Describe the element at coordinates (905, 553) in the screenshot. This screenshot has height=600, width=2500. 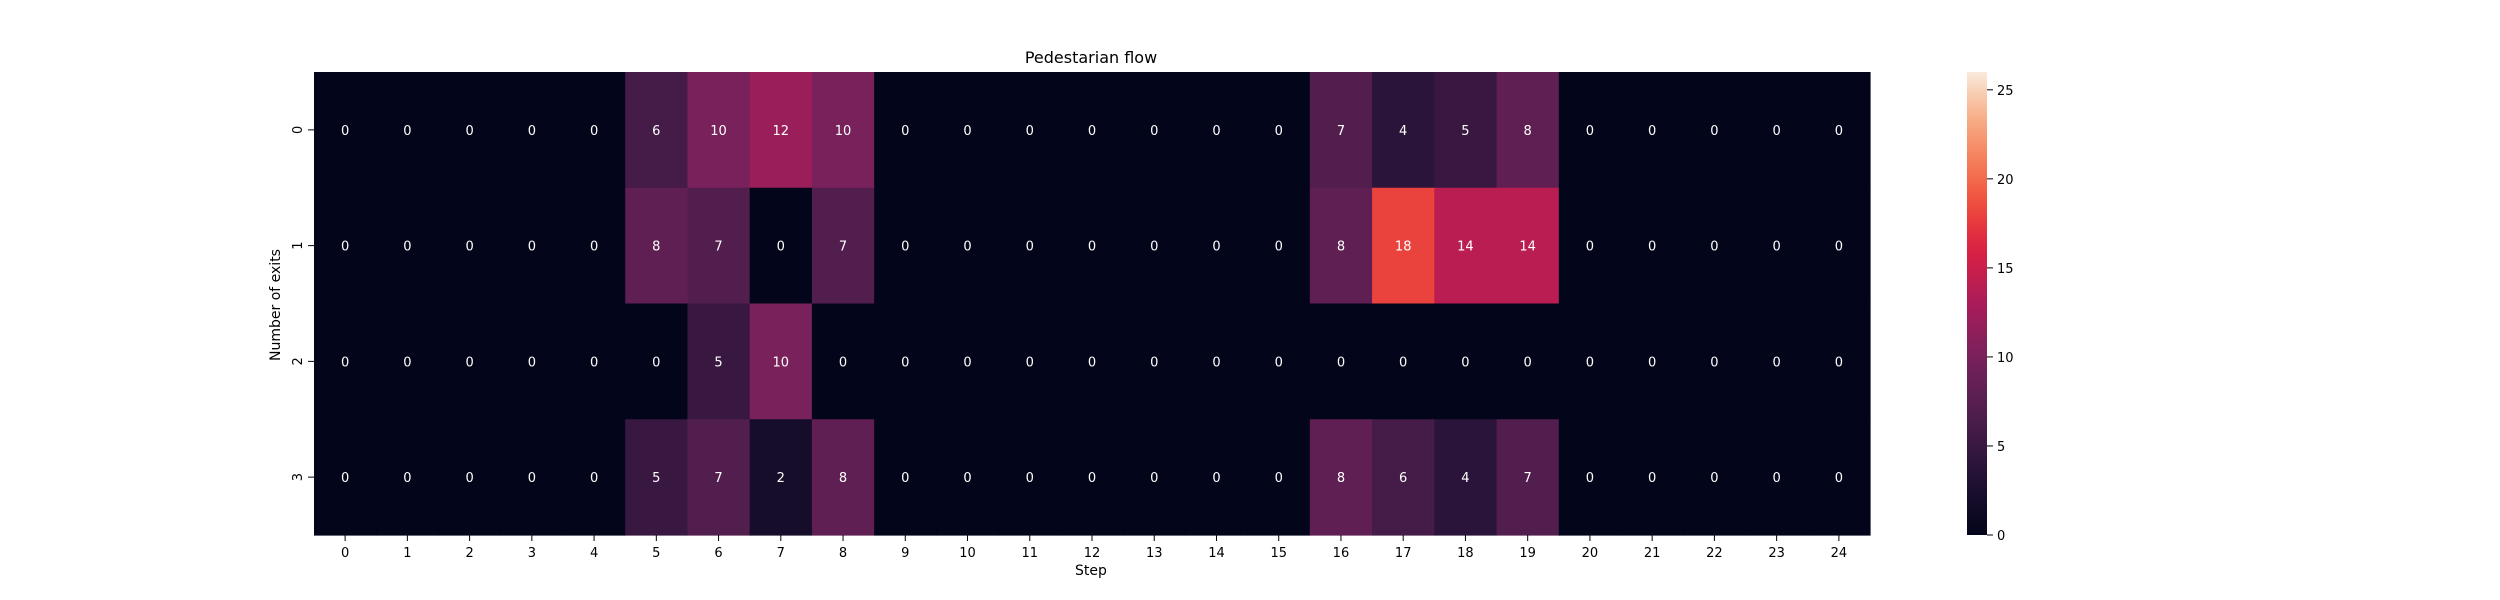
I see `x-tick-label: 9` at that location.